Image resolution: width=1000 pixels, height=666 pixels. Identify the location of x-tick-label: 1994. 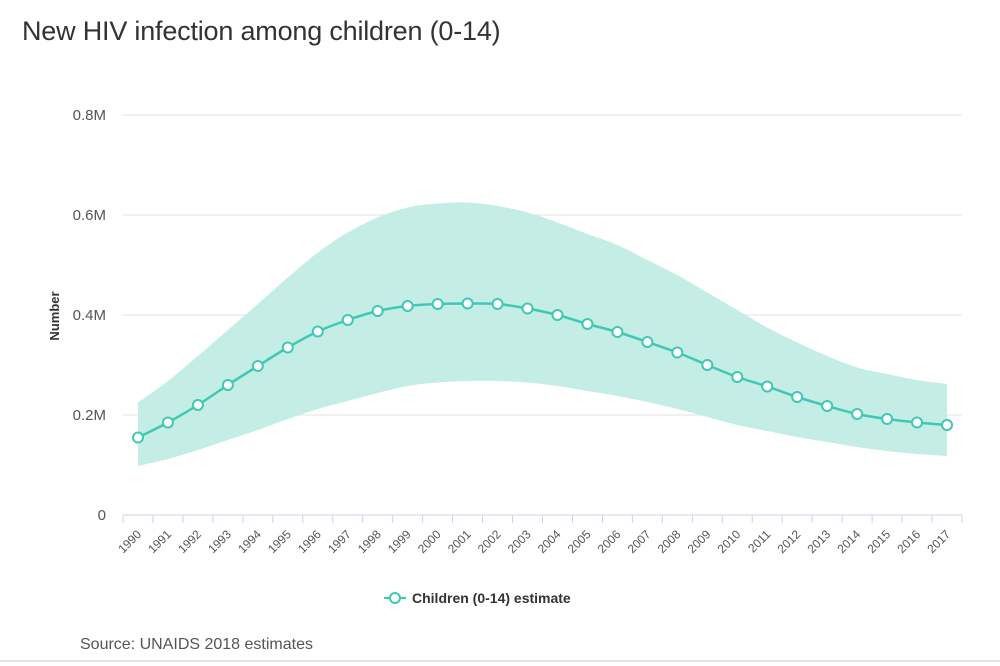
(249, 541).